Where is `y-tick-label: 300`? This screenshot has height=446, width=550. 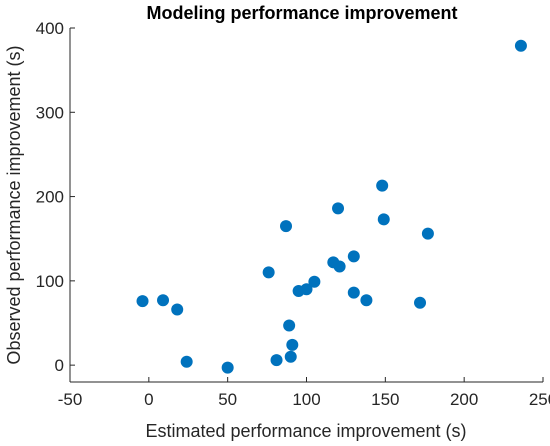
y-tick-label: 300 is located at coordinates (50, 112).